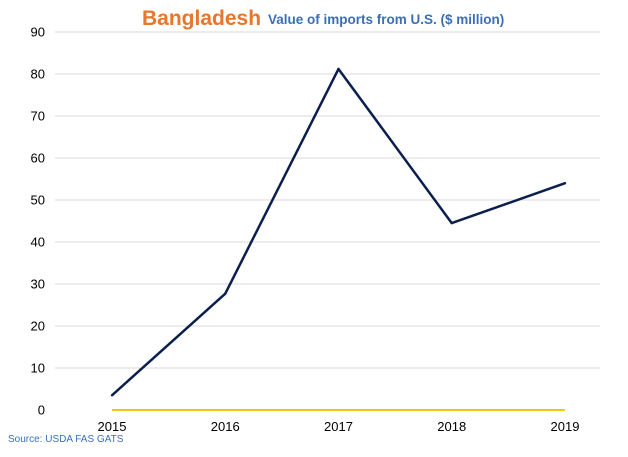 The height and width of the screenshot is (457, 628). Describe the element at coordinates (38, 116) in the screenshot. I see `y-tick-label: 70` at that location.